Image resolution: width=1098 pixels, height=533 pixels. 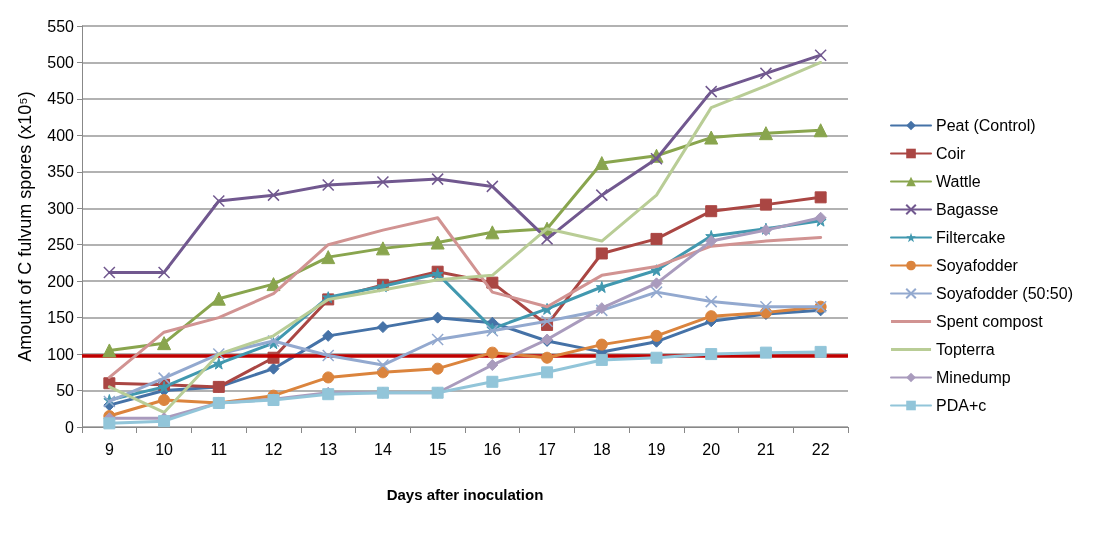 I want to click on legend-label: Spent compost, so click(x=990, y=321).